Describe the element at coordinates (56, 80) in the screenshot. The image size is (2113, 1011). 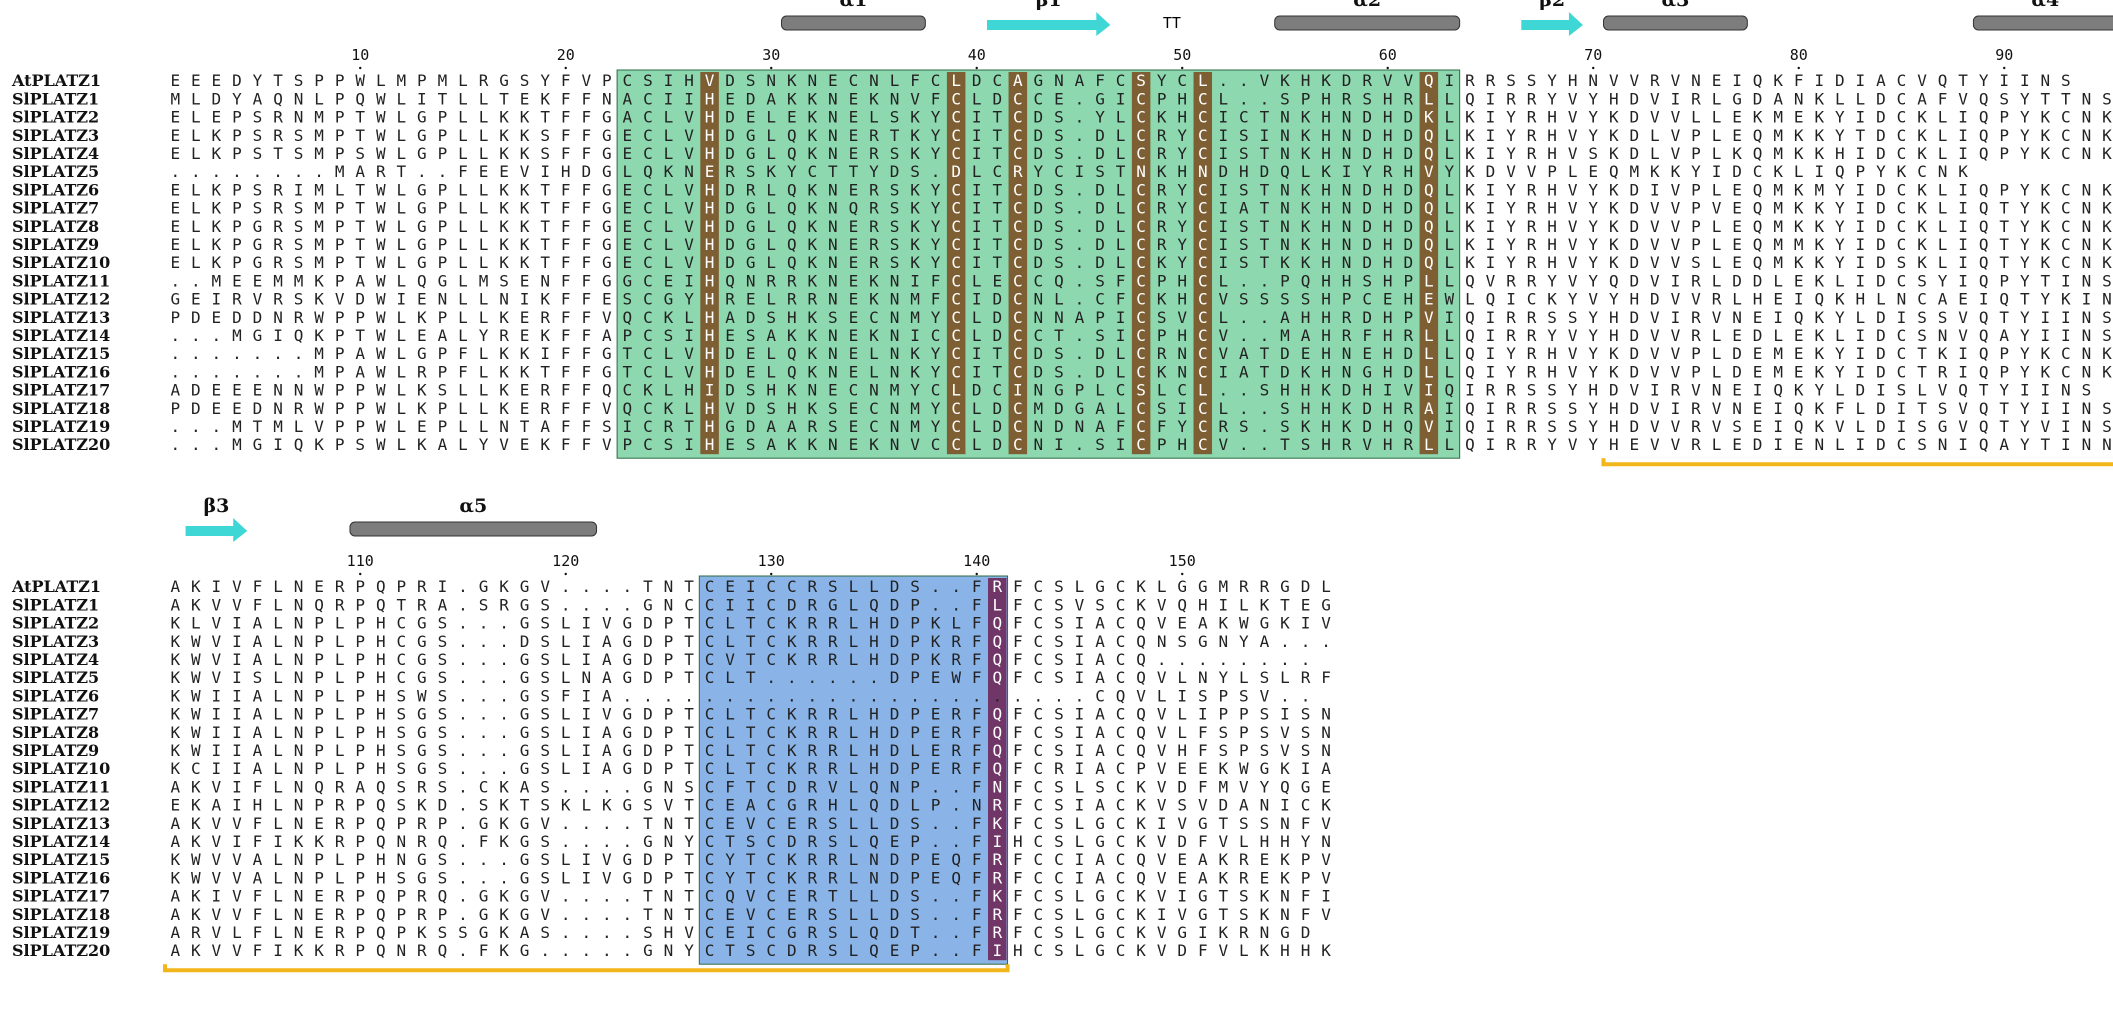
I see `sequence-name: AtPLATZ1` at that location.